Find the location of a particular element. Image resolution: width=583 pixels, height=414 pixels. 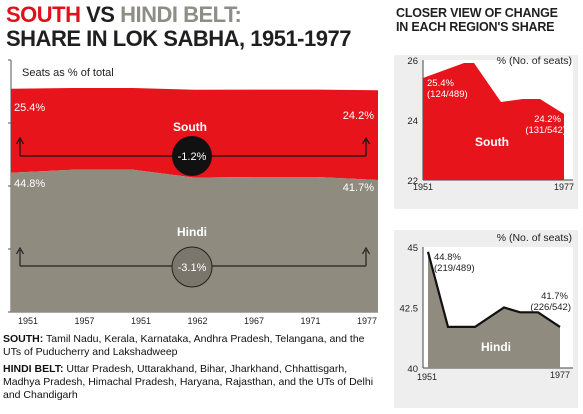

south-detail-y-tick-labels: 26 24 22 is located at coordinates (412, 121).